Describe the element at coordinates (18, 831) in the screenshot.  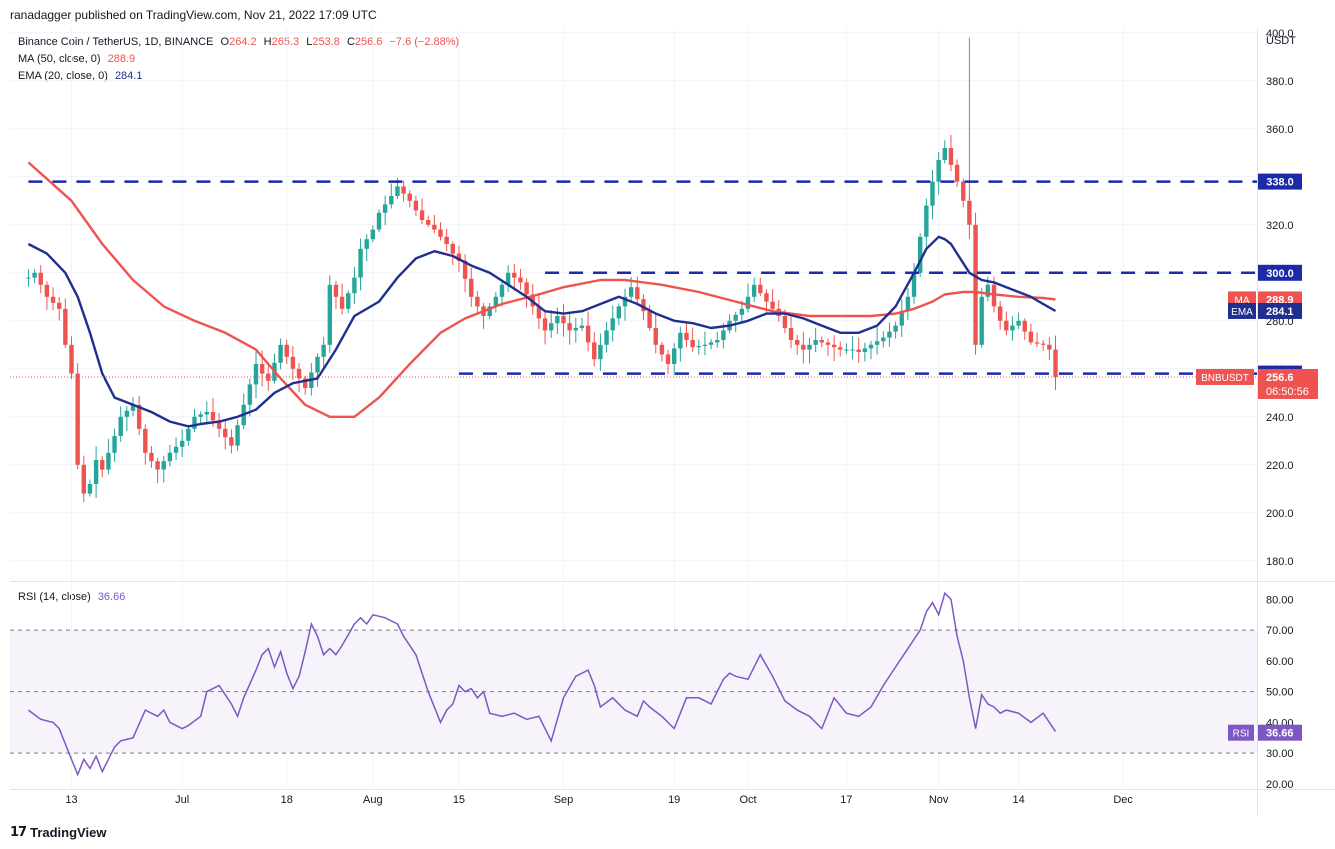
I see `tradingview-logo-icon: 𝟭𝟳` at that location.